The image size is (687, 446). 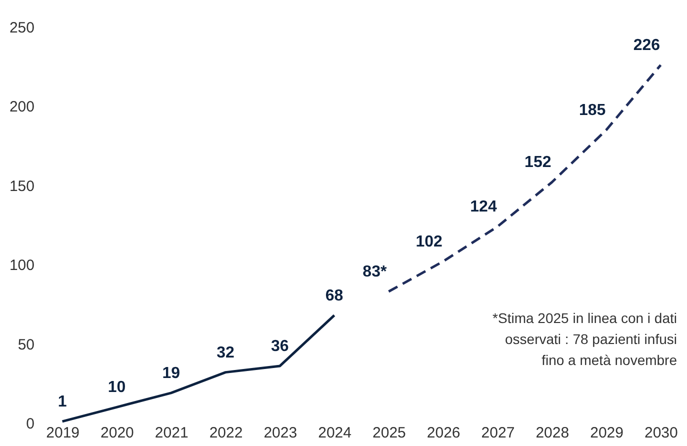 What do you see at coordinates (21, 107) in the screenshot?
I see `y-tick-label: 200` at bounding box center [21, 107].